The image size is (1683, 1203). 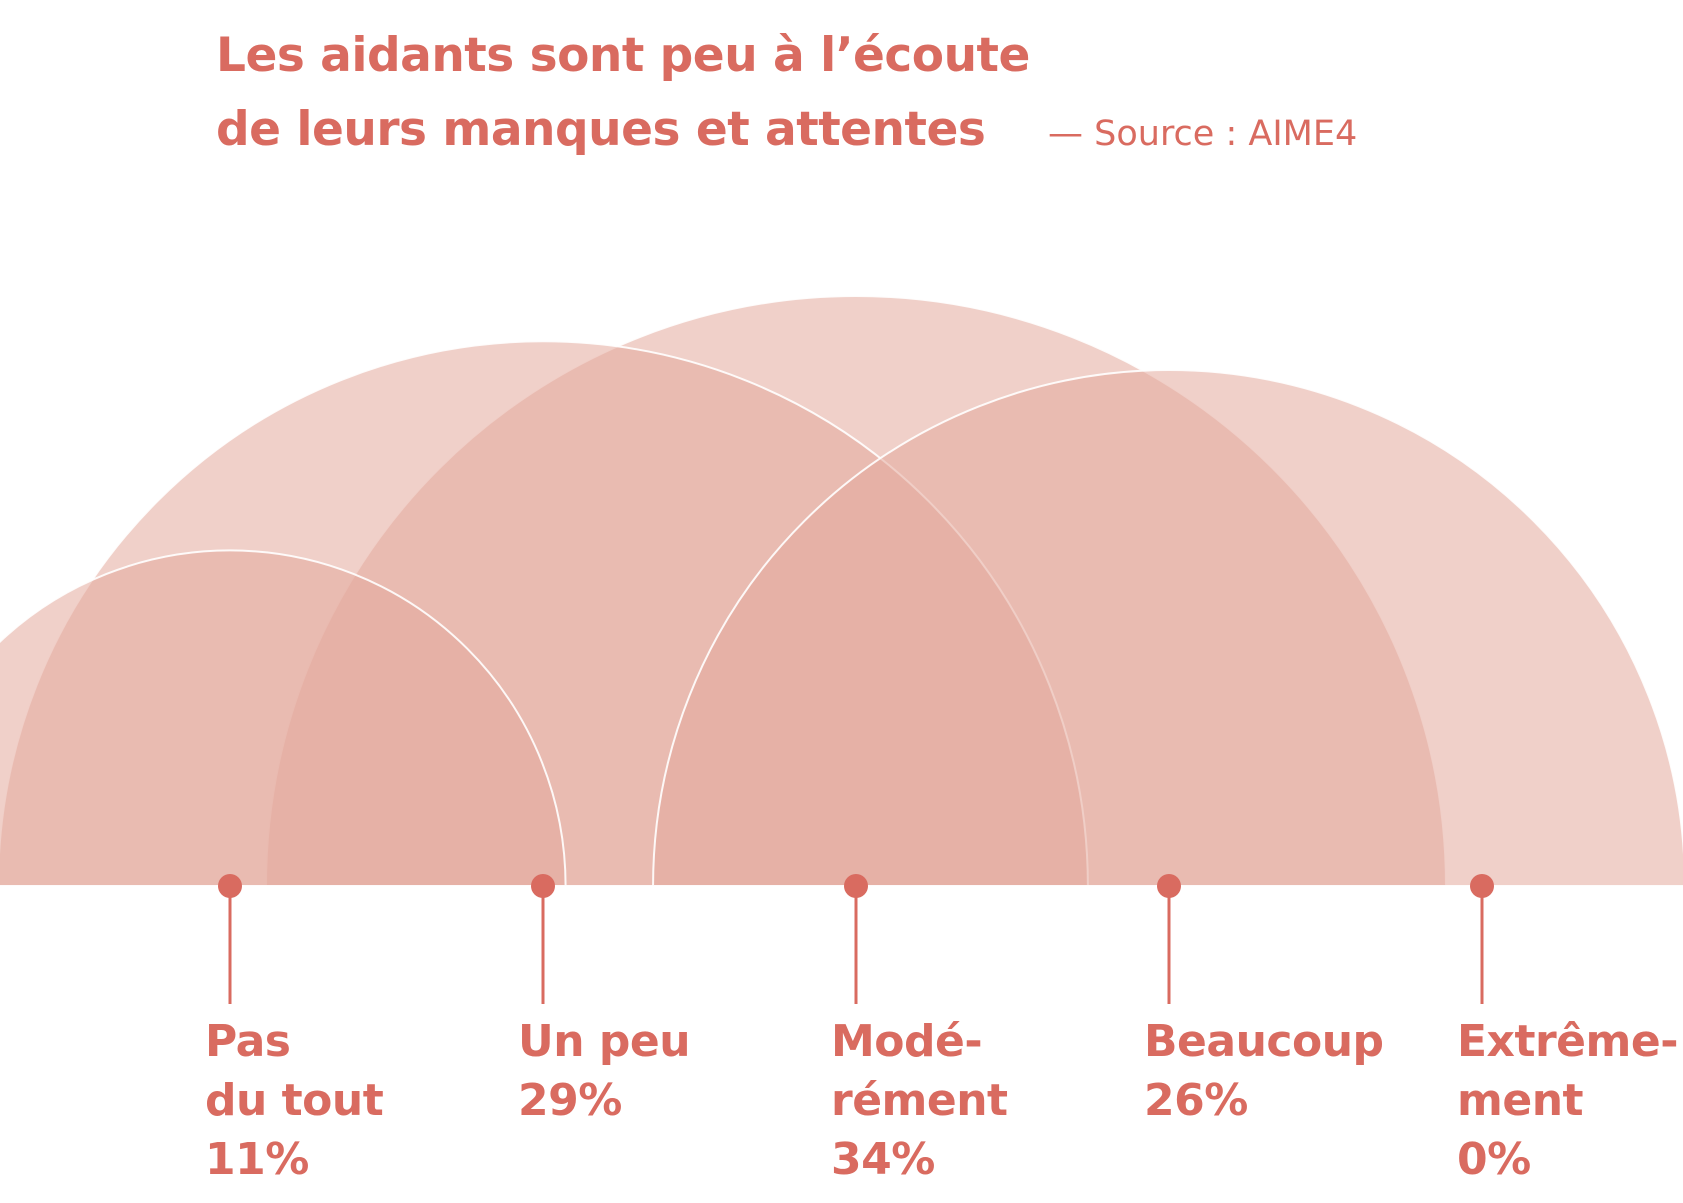 What do you see at coordinates (1196, 1100) in the screenshot?
I see `category-label-line: 26%` at bounding box center [1196, 1100].